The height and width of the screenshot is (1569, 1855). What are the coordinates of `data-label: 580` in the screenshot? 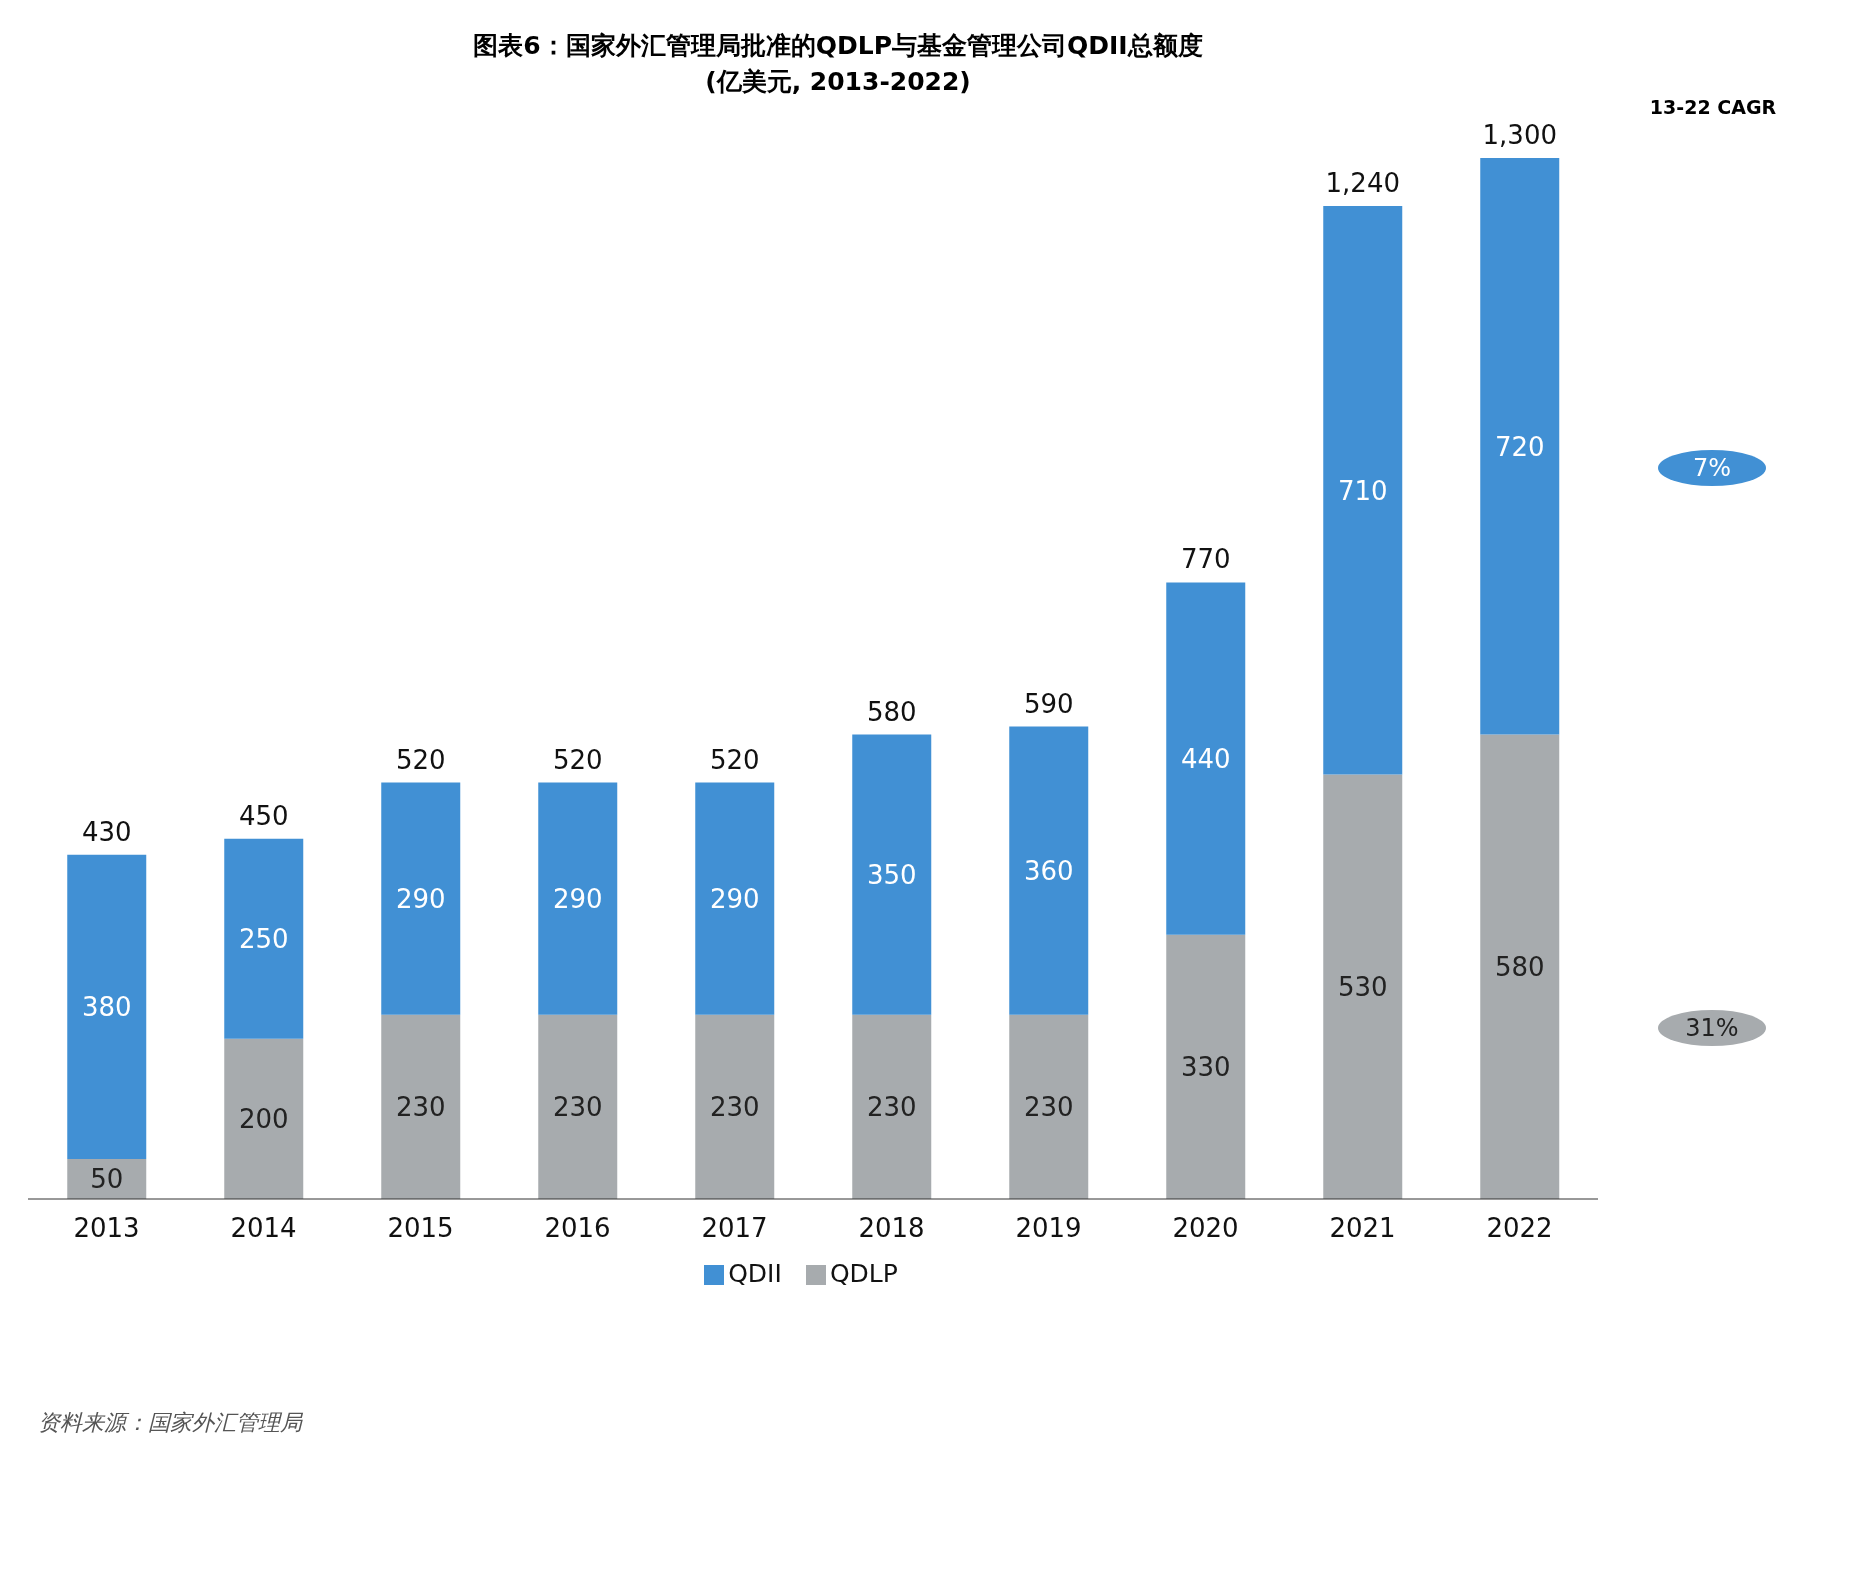 It's located at (1519, 967).